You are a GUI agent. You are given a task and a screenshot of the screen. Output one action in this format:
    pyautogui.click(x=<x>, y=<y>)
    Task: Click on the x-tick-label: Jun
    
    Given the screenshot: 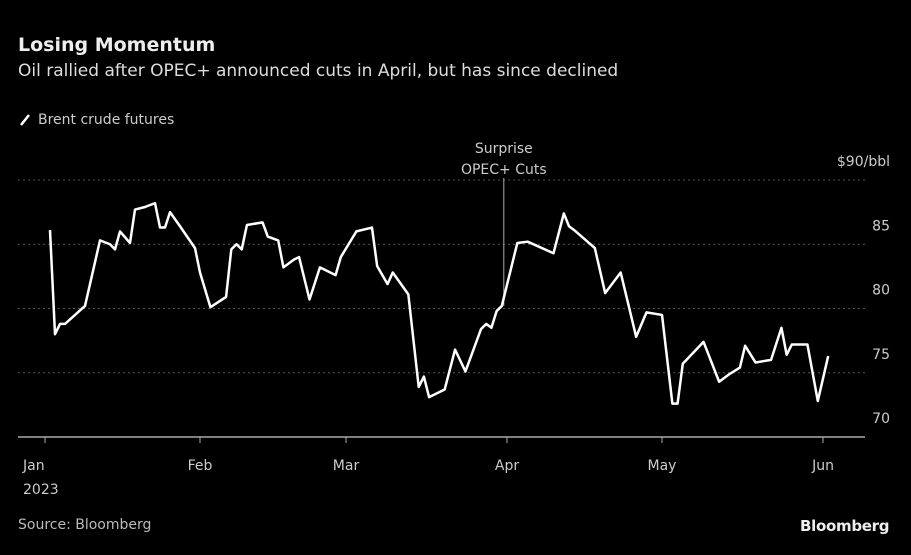 What is the action you would take?
    pyautogui.click(x=822, y=466)
    